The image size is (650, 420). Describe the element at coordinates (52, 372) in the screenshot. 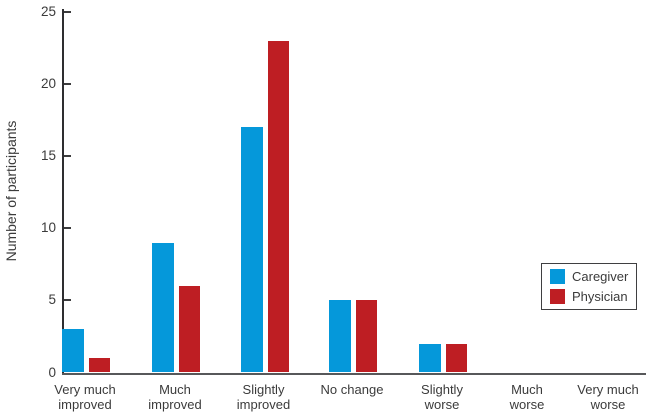

I see `y-tick-label-0: 0` at that location.